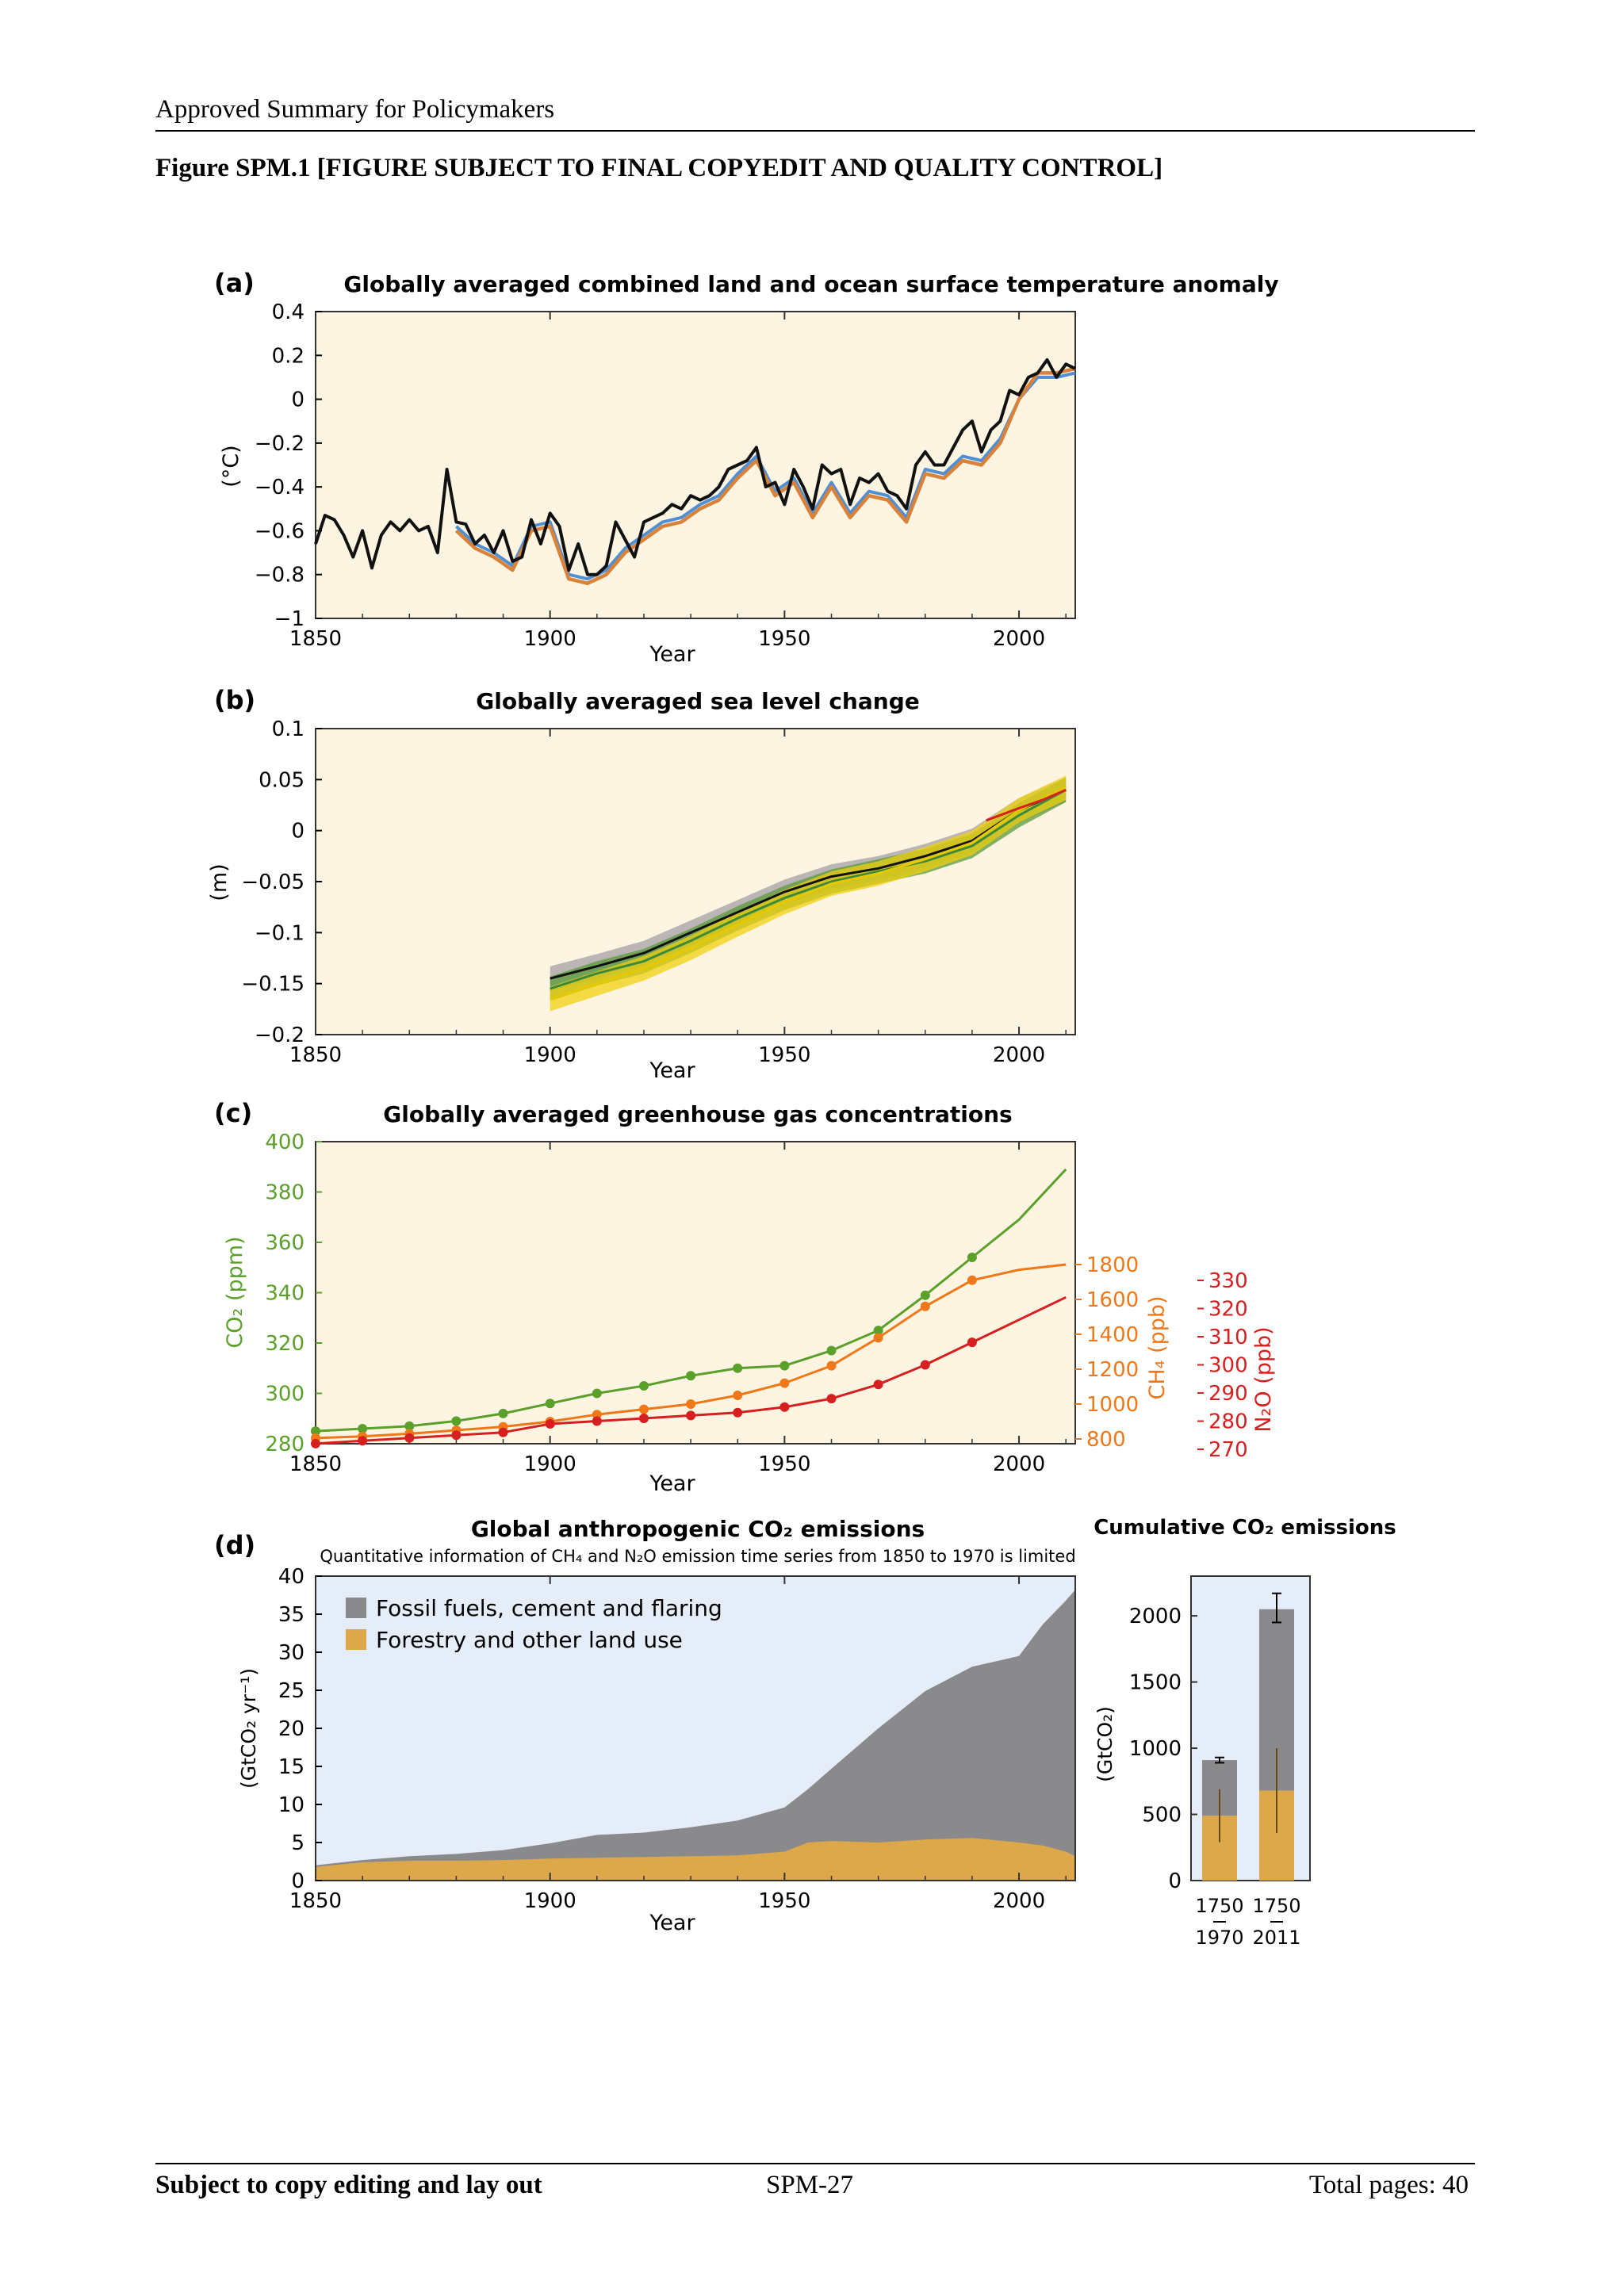  What do you see at coordinates (695, 1293) in the screenshot?
I see `panel-c-plot-area` at bounding box center [695, 1293].